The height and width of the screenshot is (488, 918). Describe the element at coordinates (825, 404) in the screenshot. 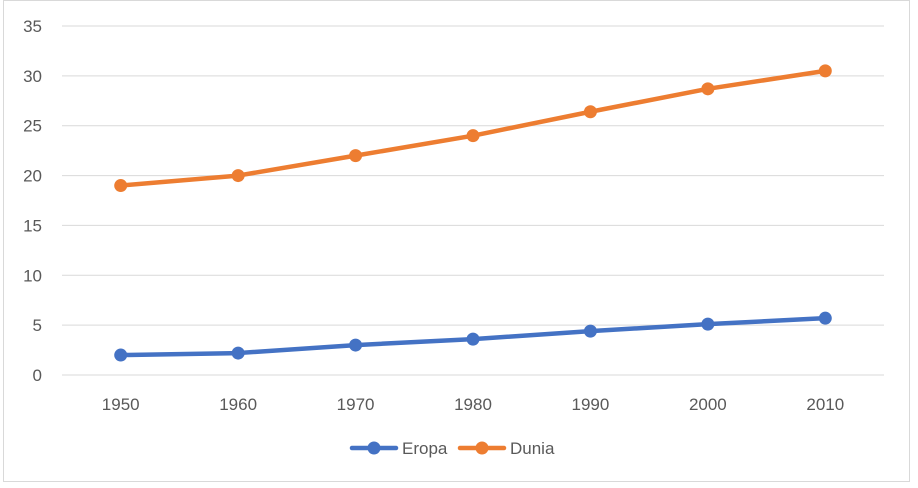

I see `x-tick-label: 2010` at that location.